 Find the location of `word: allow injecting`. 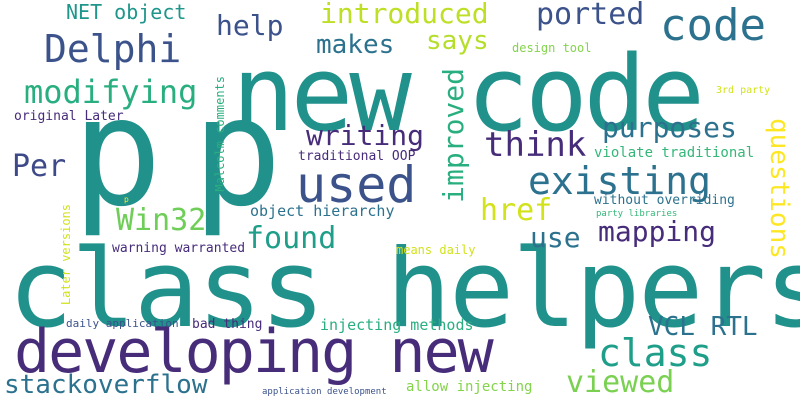

word: allow injecting is located at coordinates (469, 387).